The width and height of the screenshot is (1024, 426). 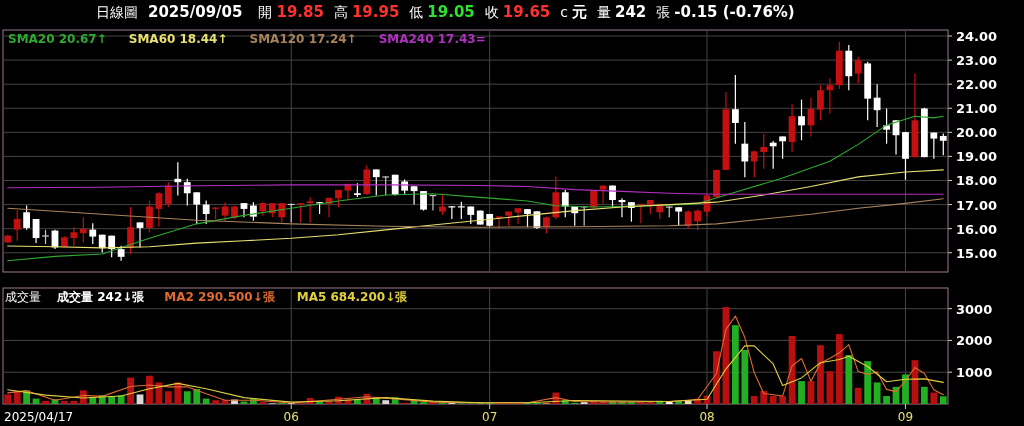 I want to click on text: 19.05, so click(x=451, y=12).